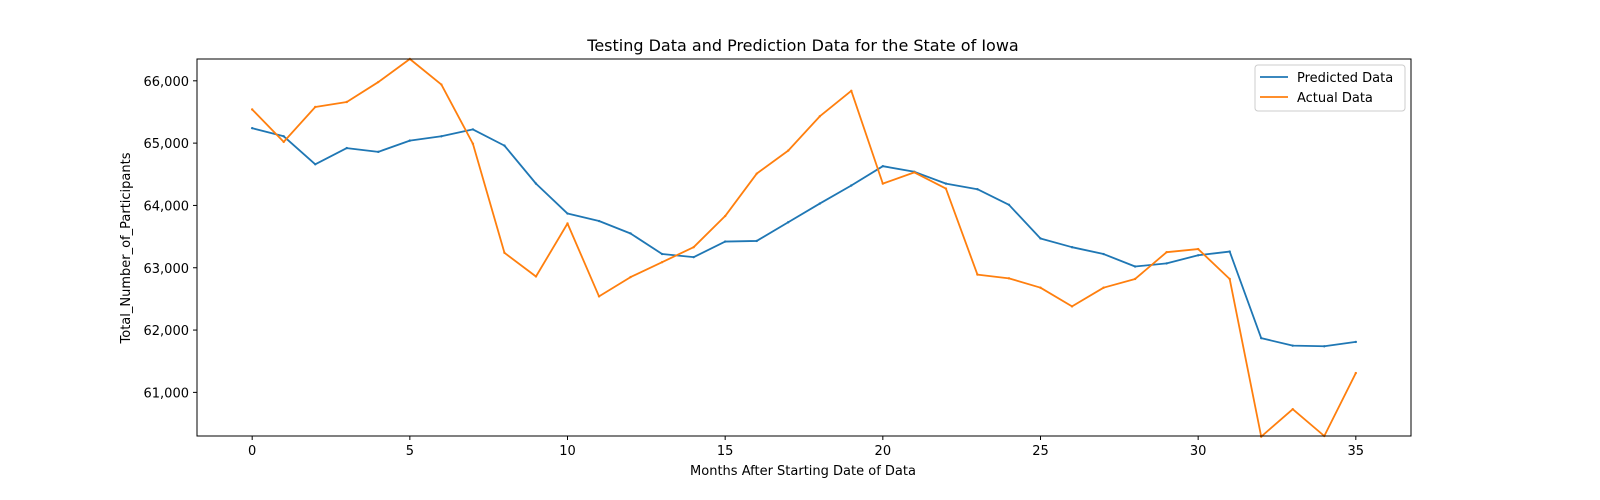  What do you see at coordinates (803, 471) in the screenshot?
I see `x-axis-label: Months After Starting Date of Data` at bounding box center [803, 471].